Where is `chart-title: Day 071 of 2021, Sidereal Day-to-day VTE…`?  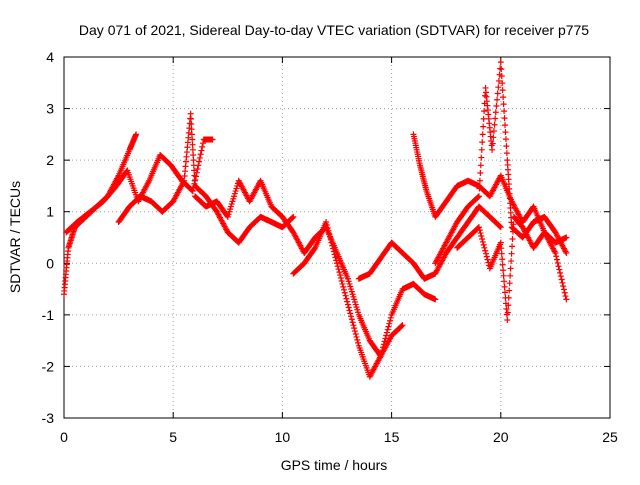
chart-title: Day 071 of 2021, Sidereal Day-to-day VTE… is located at coordinates (334, 30).